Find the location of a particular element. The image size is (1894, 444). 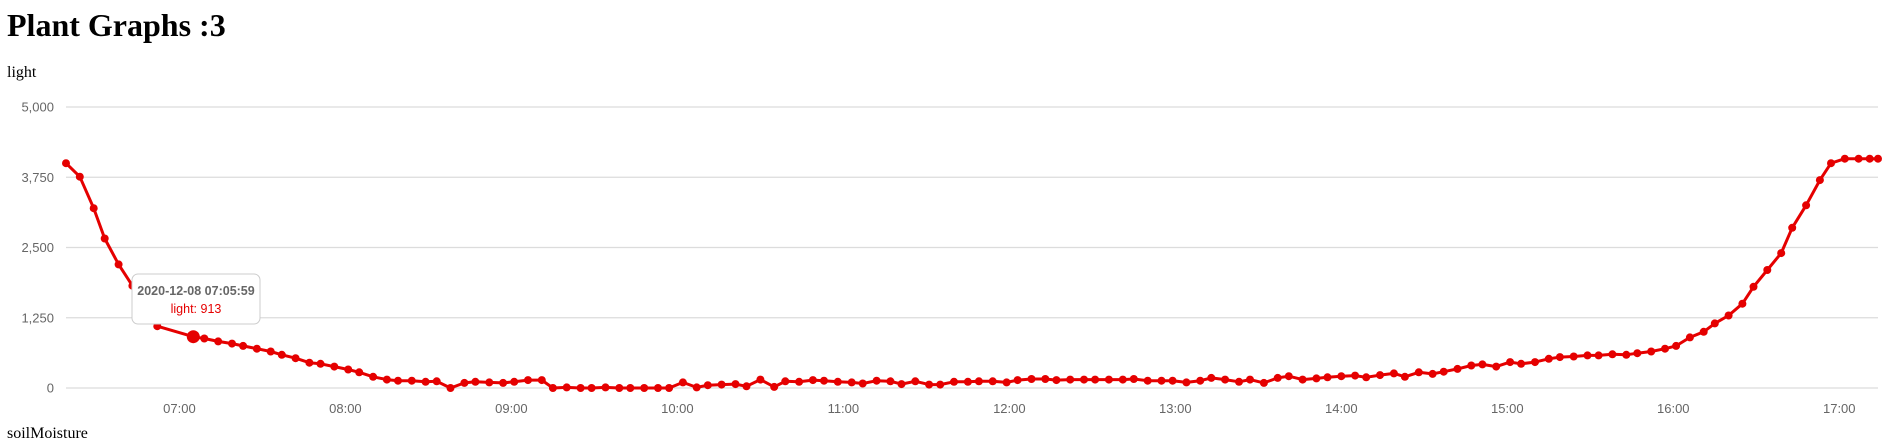

highlighted-data-point is located at coordinates (193, 337).